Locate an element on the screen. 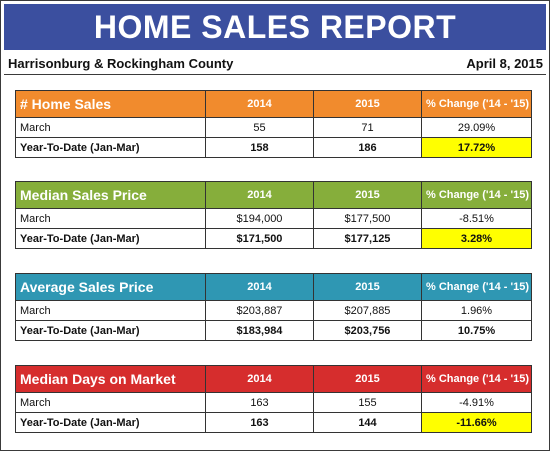 Image resolution: width=550 pixels, height=451 pixels. table-row-march: March $203,887 $207,885 1.96% is located at coordinates (273, 310).